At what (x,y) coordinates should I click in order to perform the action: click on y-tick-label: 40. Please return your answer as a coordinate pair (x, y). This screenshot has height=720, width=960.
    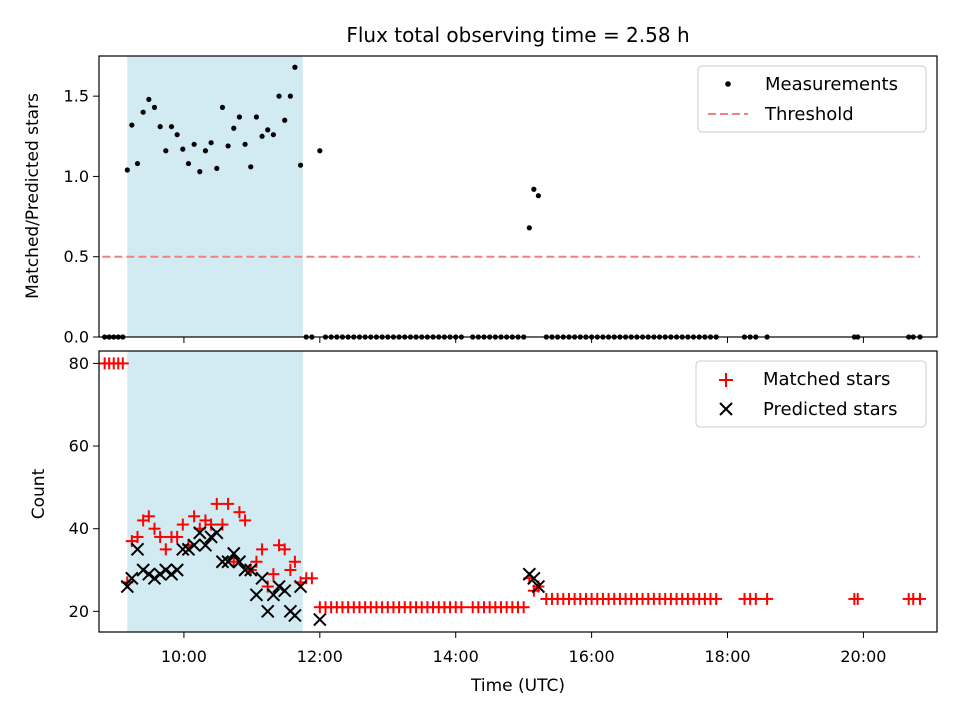
    Looking at the image, I should click on (79, 528).